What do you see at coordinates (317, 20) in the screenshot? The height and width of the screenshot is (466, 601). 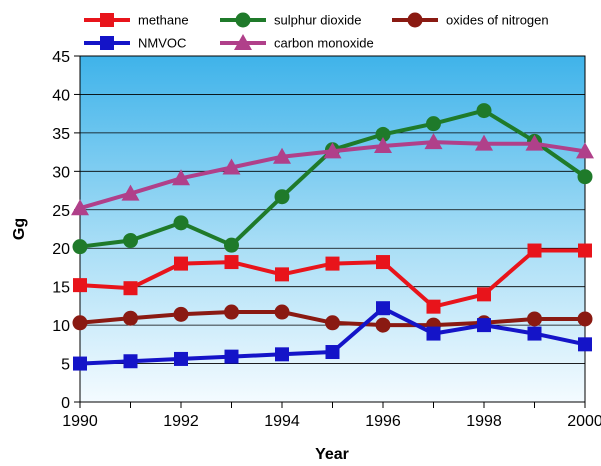 I see `legend-label: sulphur dioxide` at bounding box center [317, 20].